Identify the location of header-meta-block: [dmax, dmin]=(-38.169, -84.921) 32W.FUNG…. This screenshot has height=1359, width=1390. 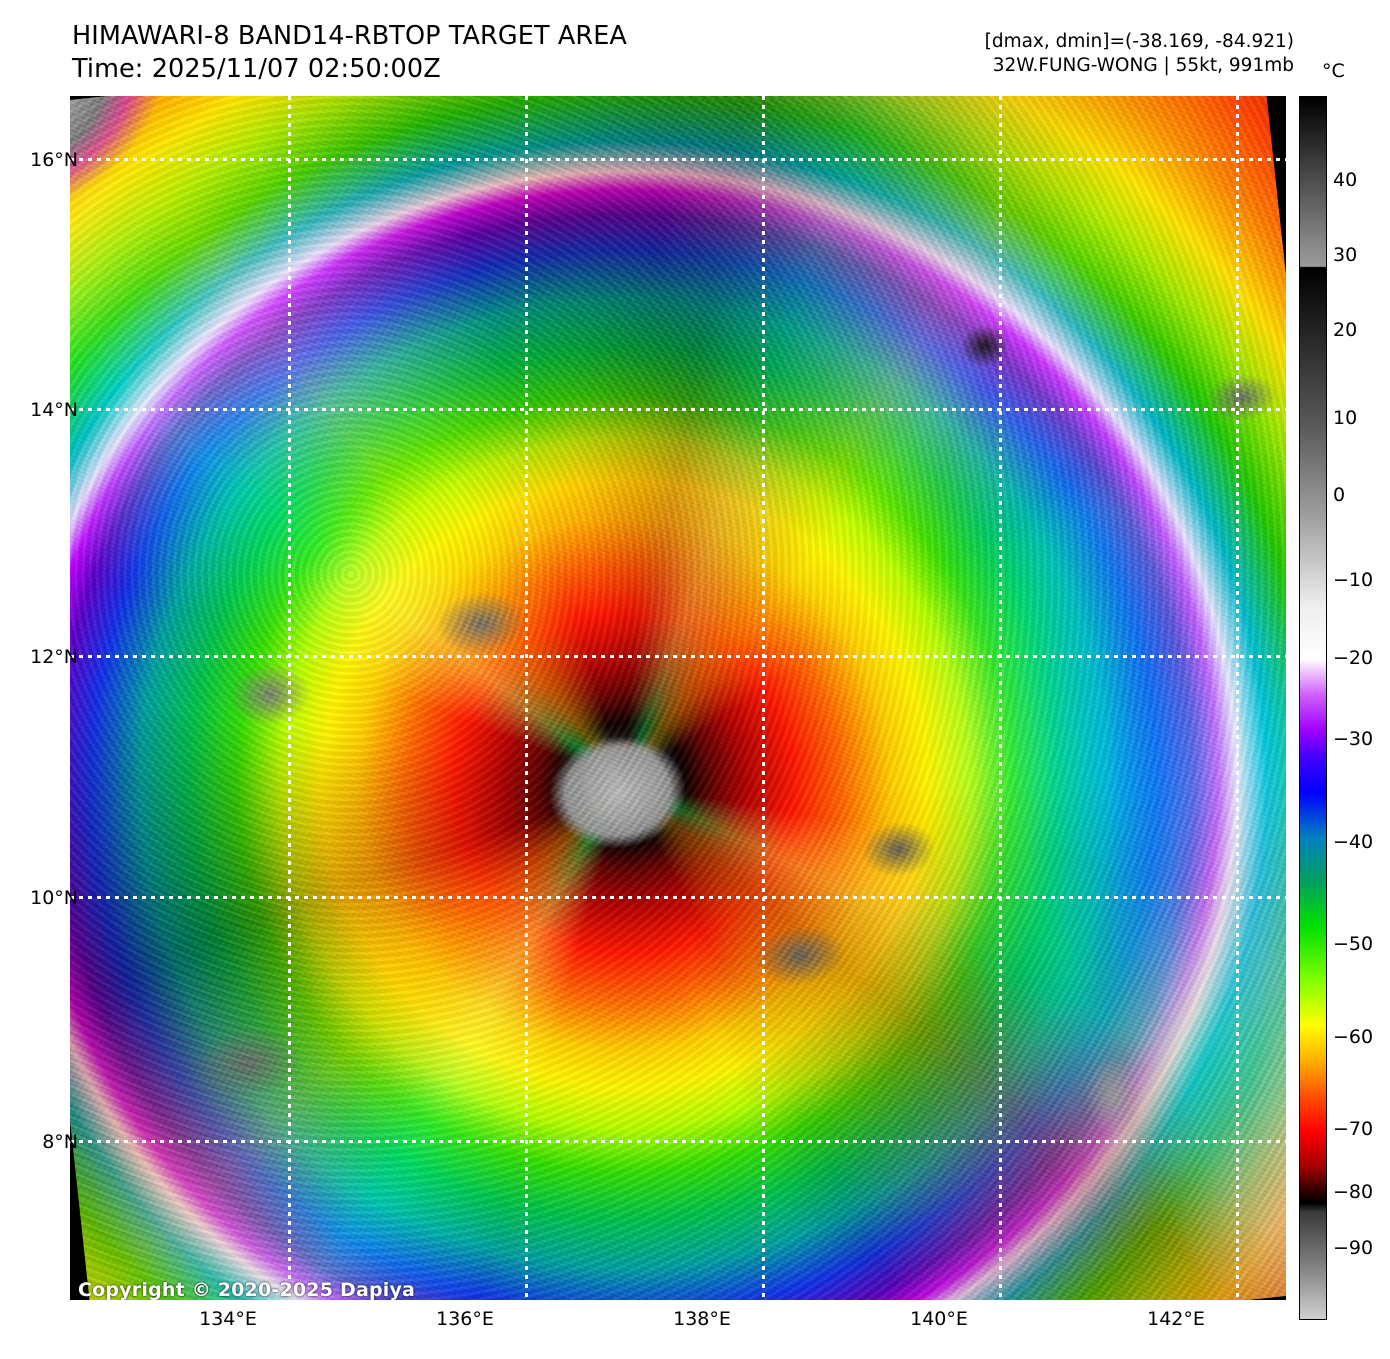
(1139, 54).